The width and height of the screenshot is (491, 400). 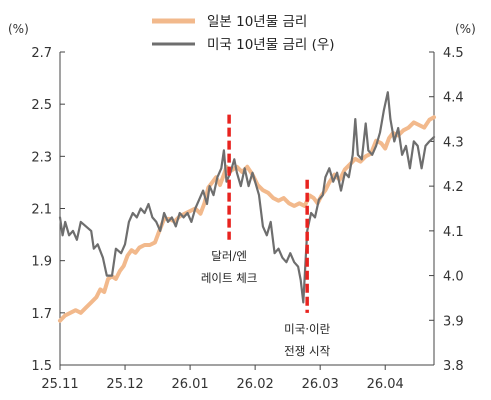 What do you see at coordinates (453, 142) in the screenshot?
I see `right-tick-label: 4.3` at bounding box center [453, 142].